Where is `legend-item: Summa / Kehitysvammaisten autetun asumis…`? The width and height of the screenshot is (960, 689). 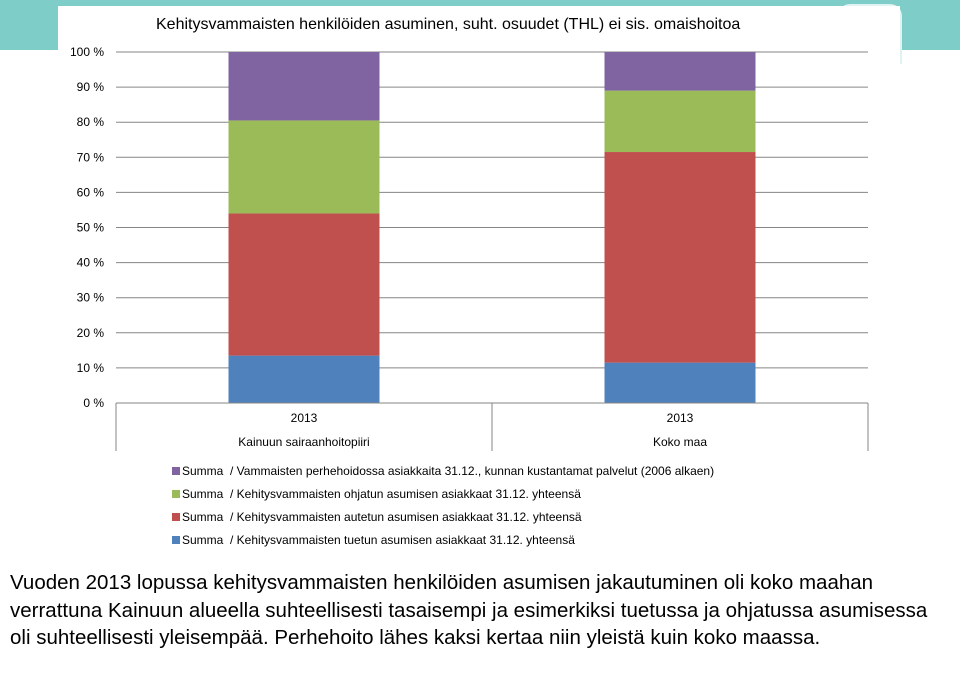 legend-item: Summa / Kehitysvammaisten autetun asumis… is located at coordinates (443, 516).